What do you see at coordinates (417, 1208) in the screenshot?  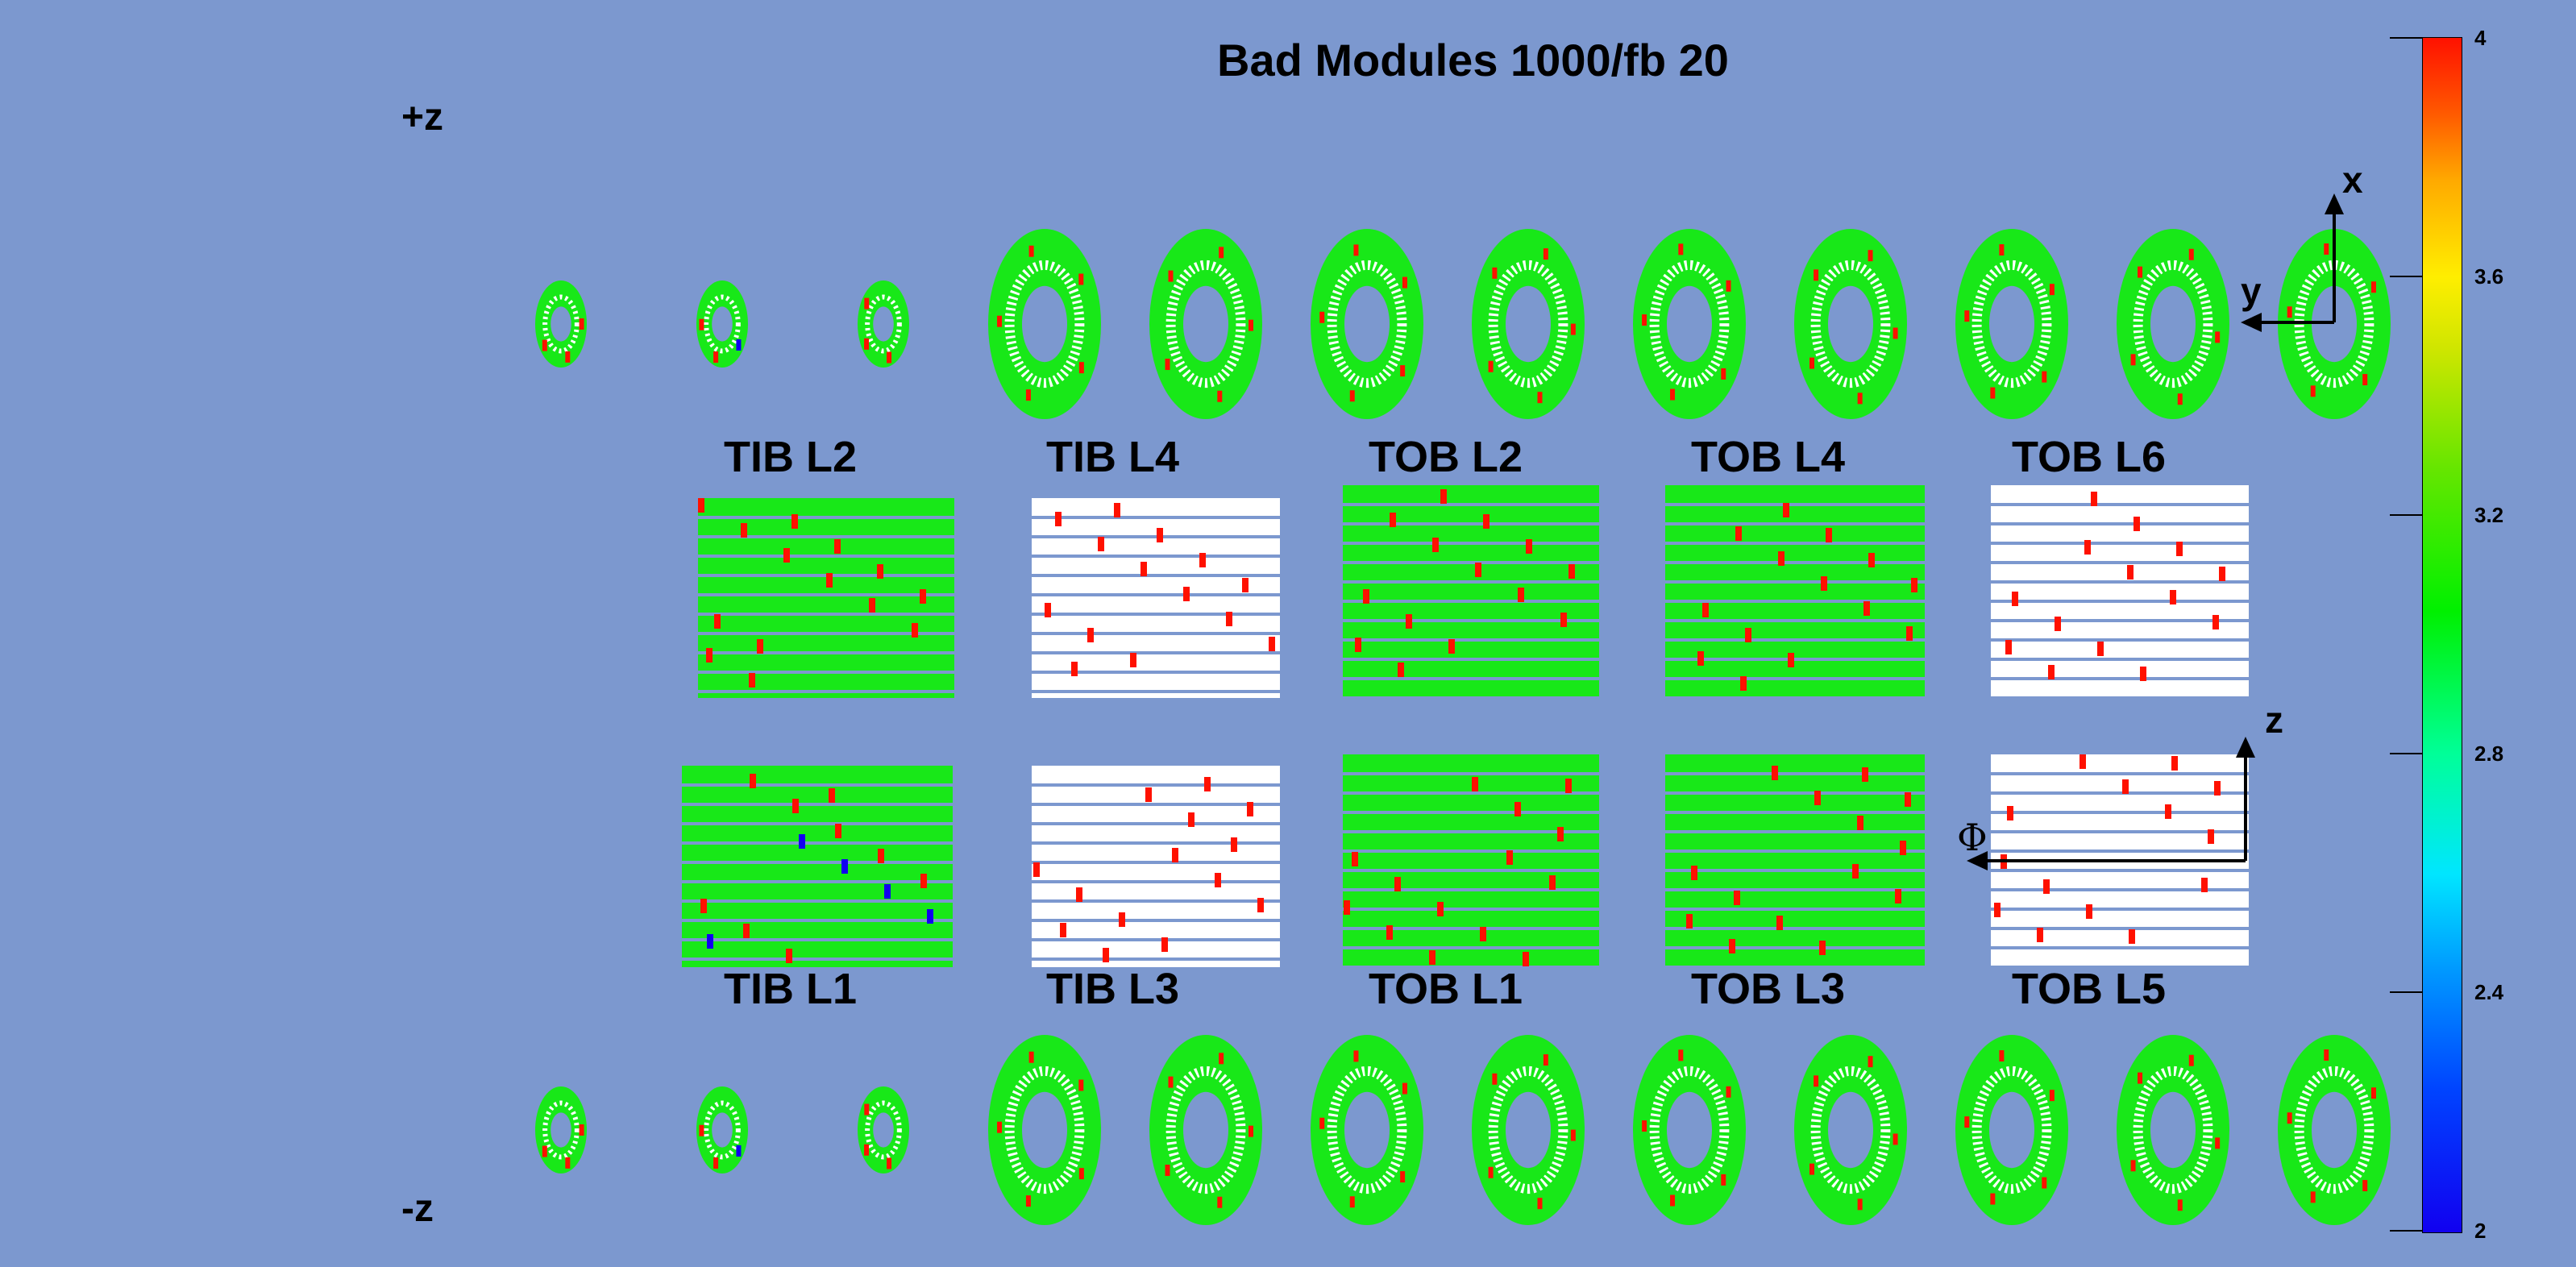 I see `minus-z-label: -z` at bounding box center [417, 1208].